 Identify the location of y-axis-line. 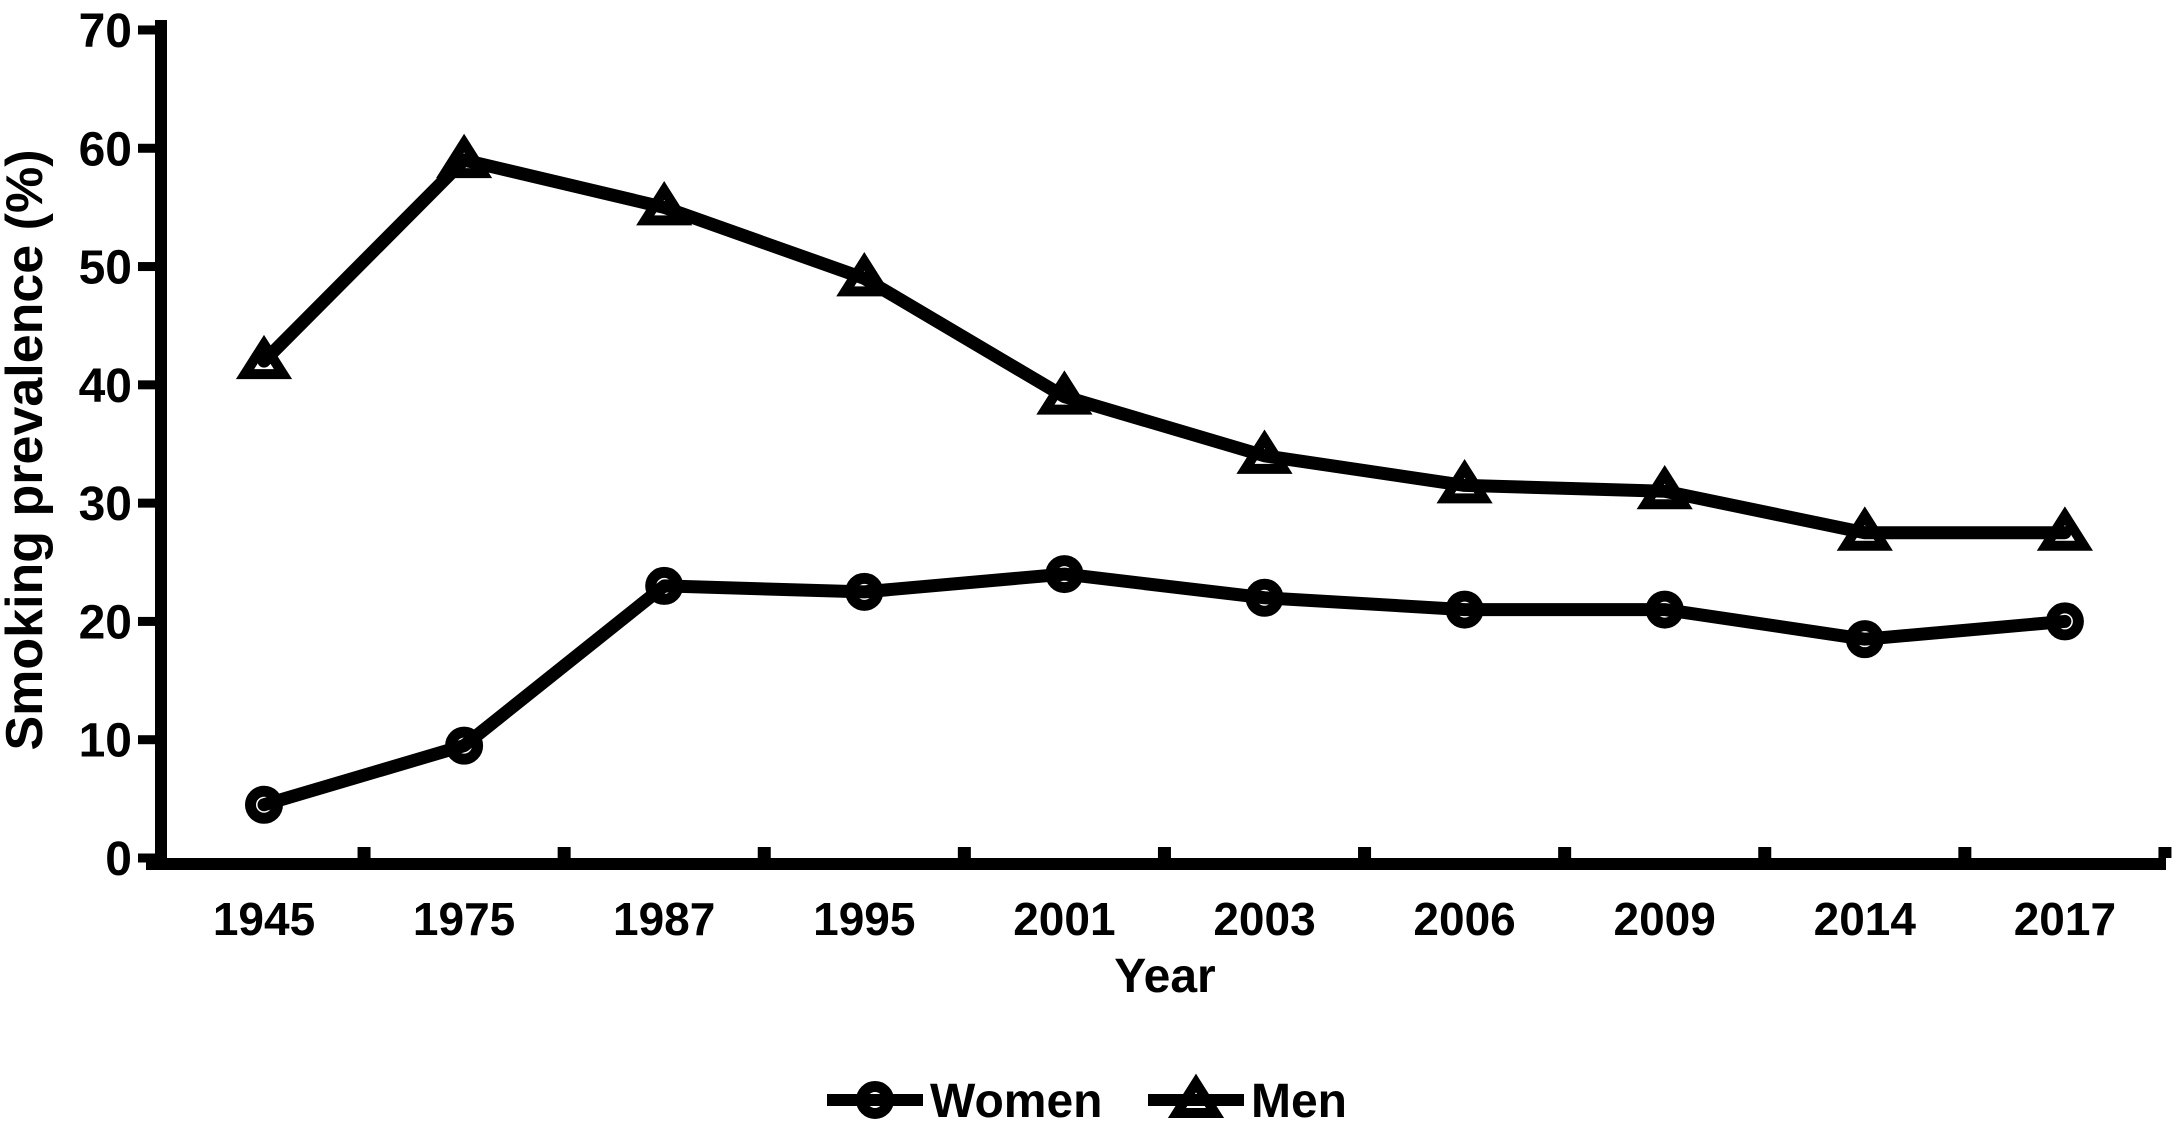
(161, 445).